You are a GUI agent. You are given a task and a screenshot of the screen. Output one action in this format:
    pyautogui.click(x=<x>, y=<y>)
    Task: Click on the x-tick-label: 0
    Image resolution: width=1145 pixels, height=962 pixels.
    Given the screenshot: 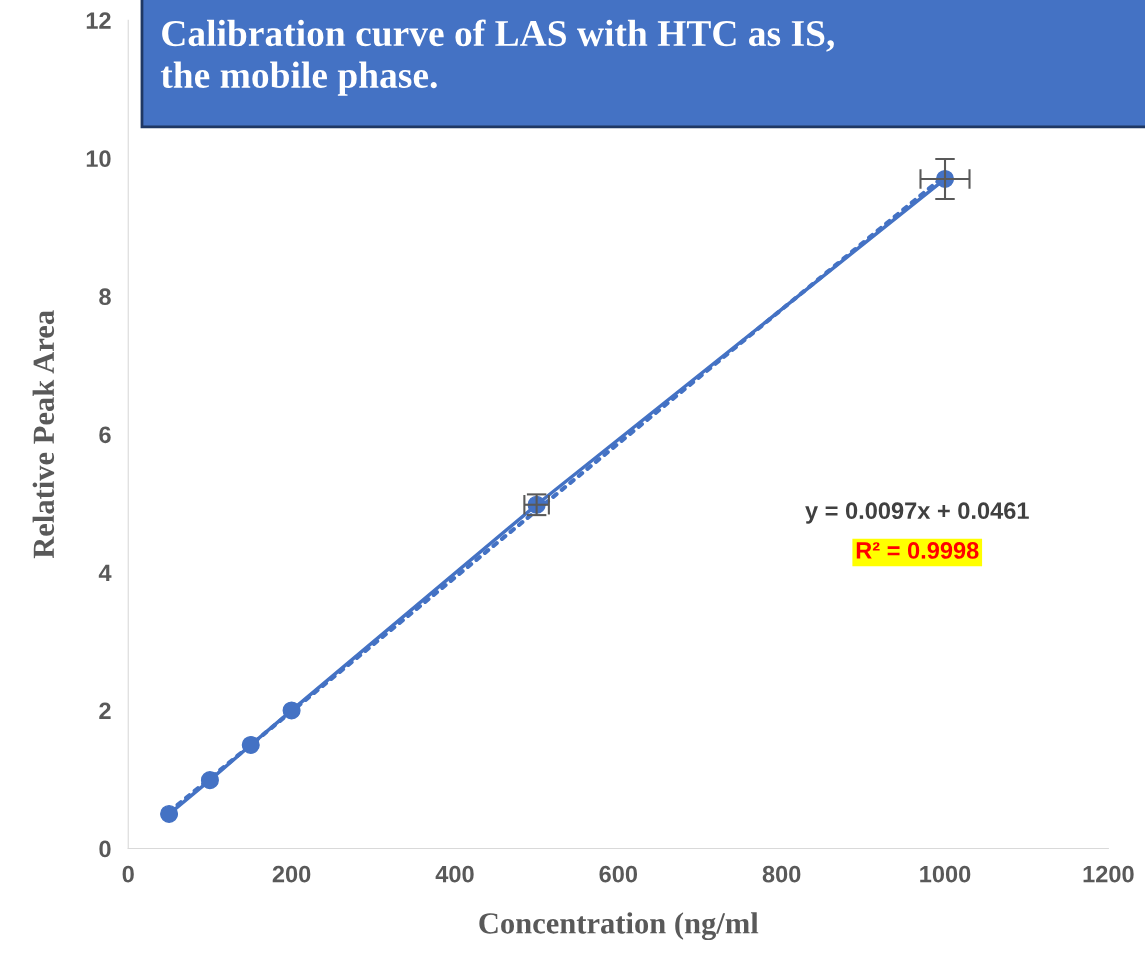 What is the action you would take?
    pyautogui.click(x=128, y=874)
    